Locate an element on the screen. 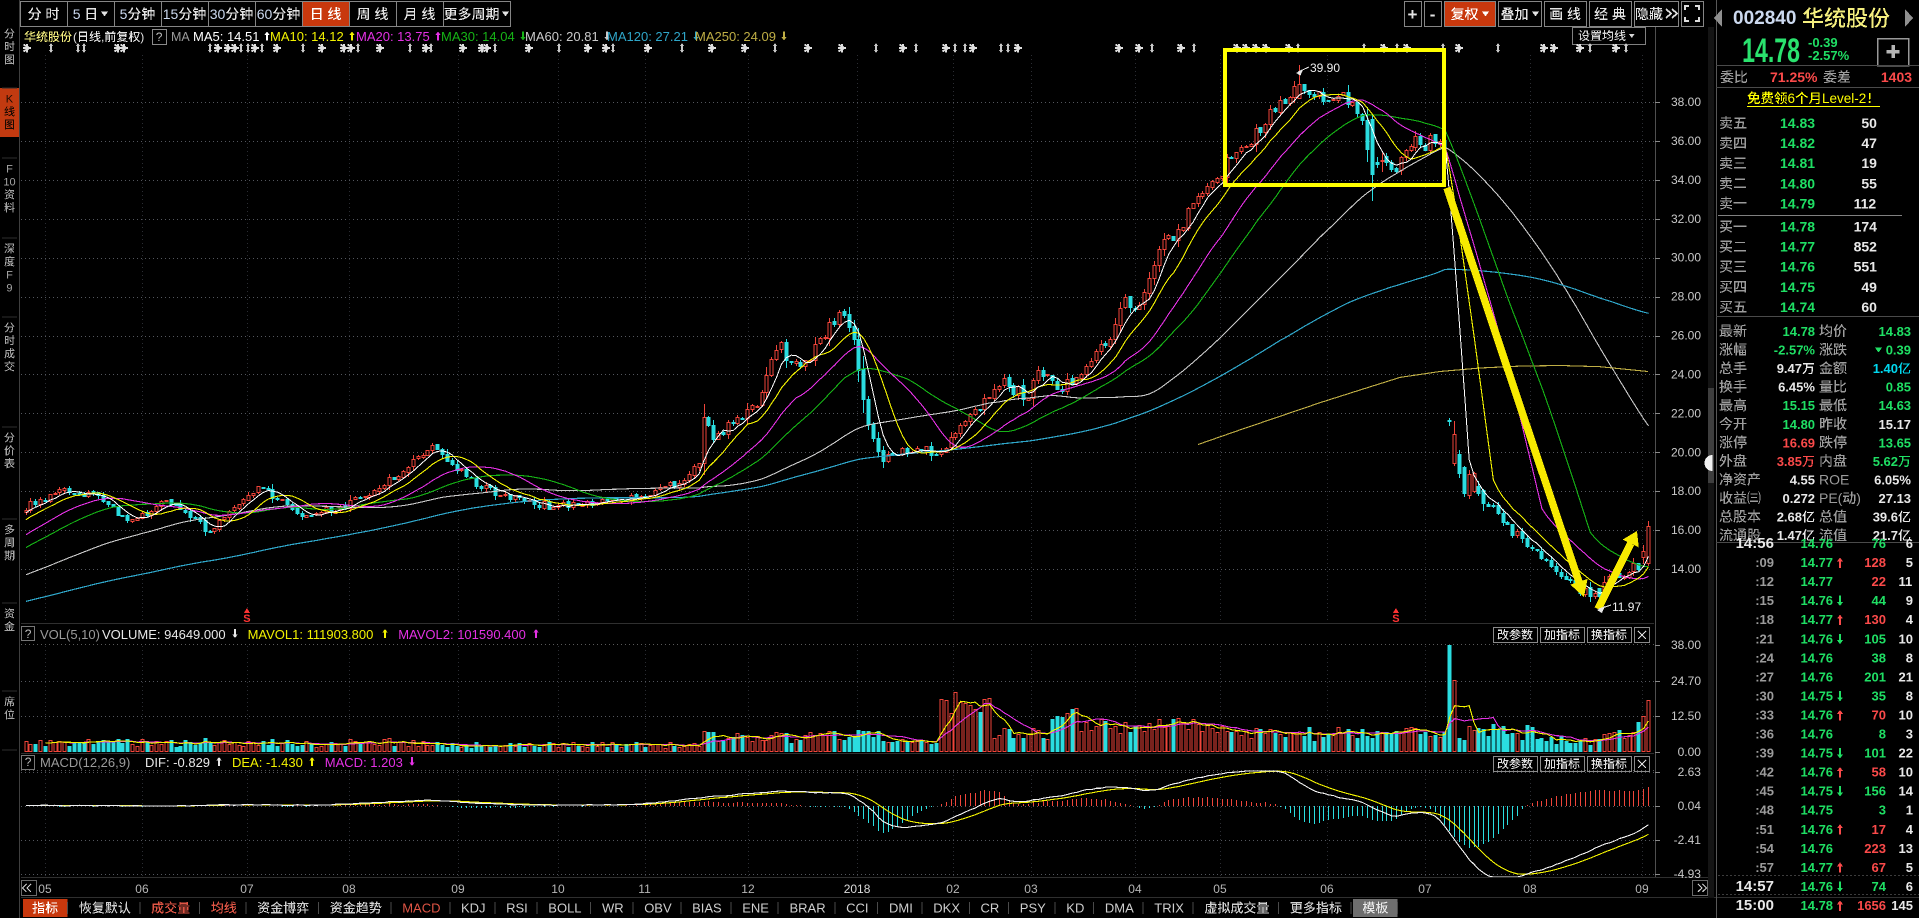  svg-text: 201 is located at coordinates (1875, 676).